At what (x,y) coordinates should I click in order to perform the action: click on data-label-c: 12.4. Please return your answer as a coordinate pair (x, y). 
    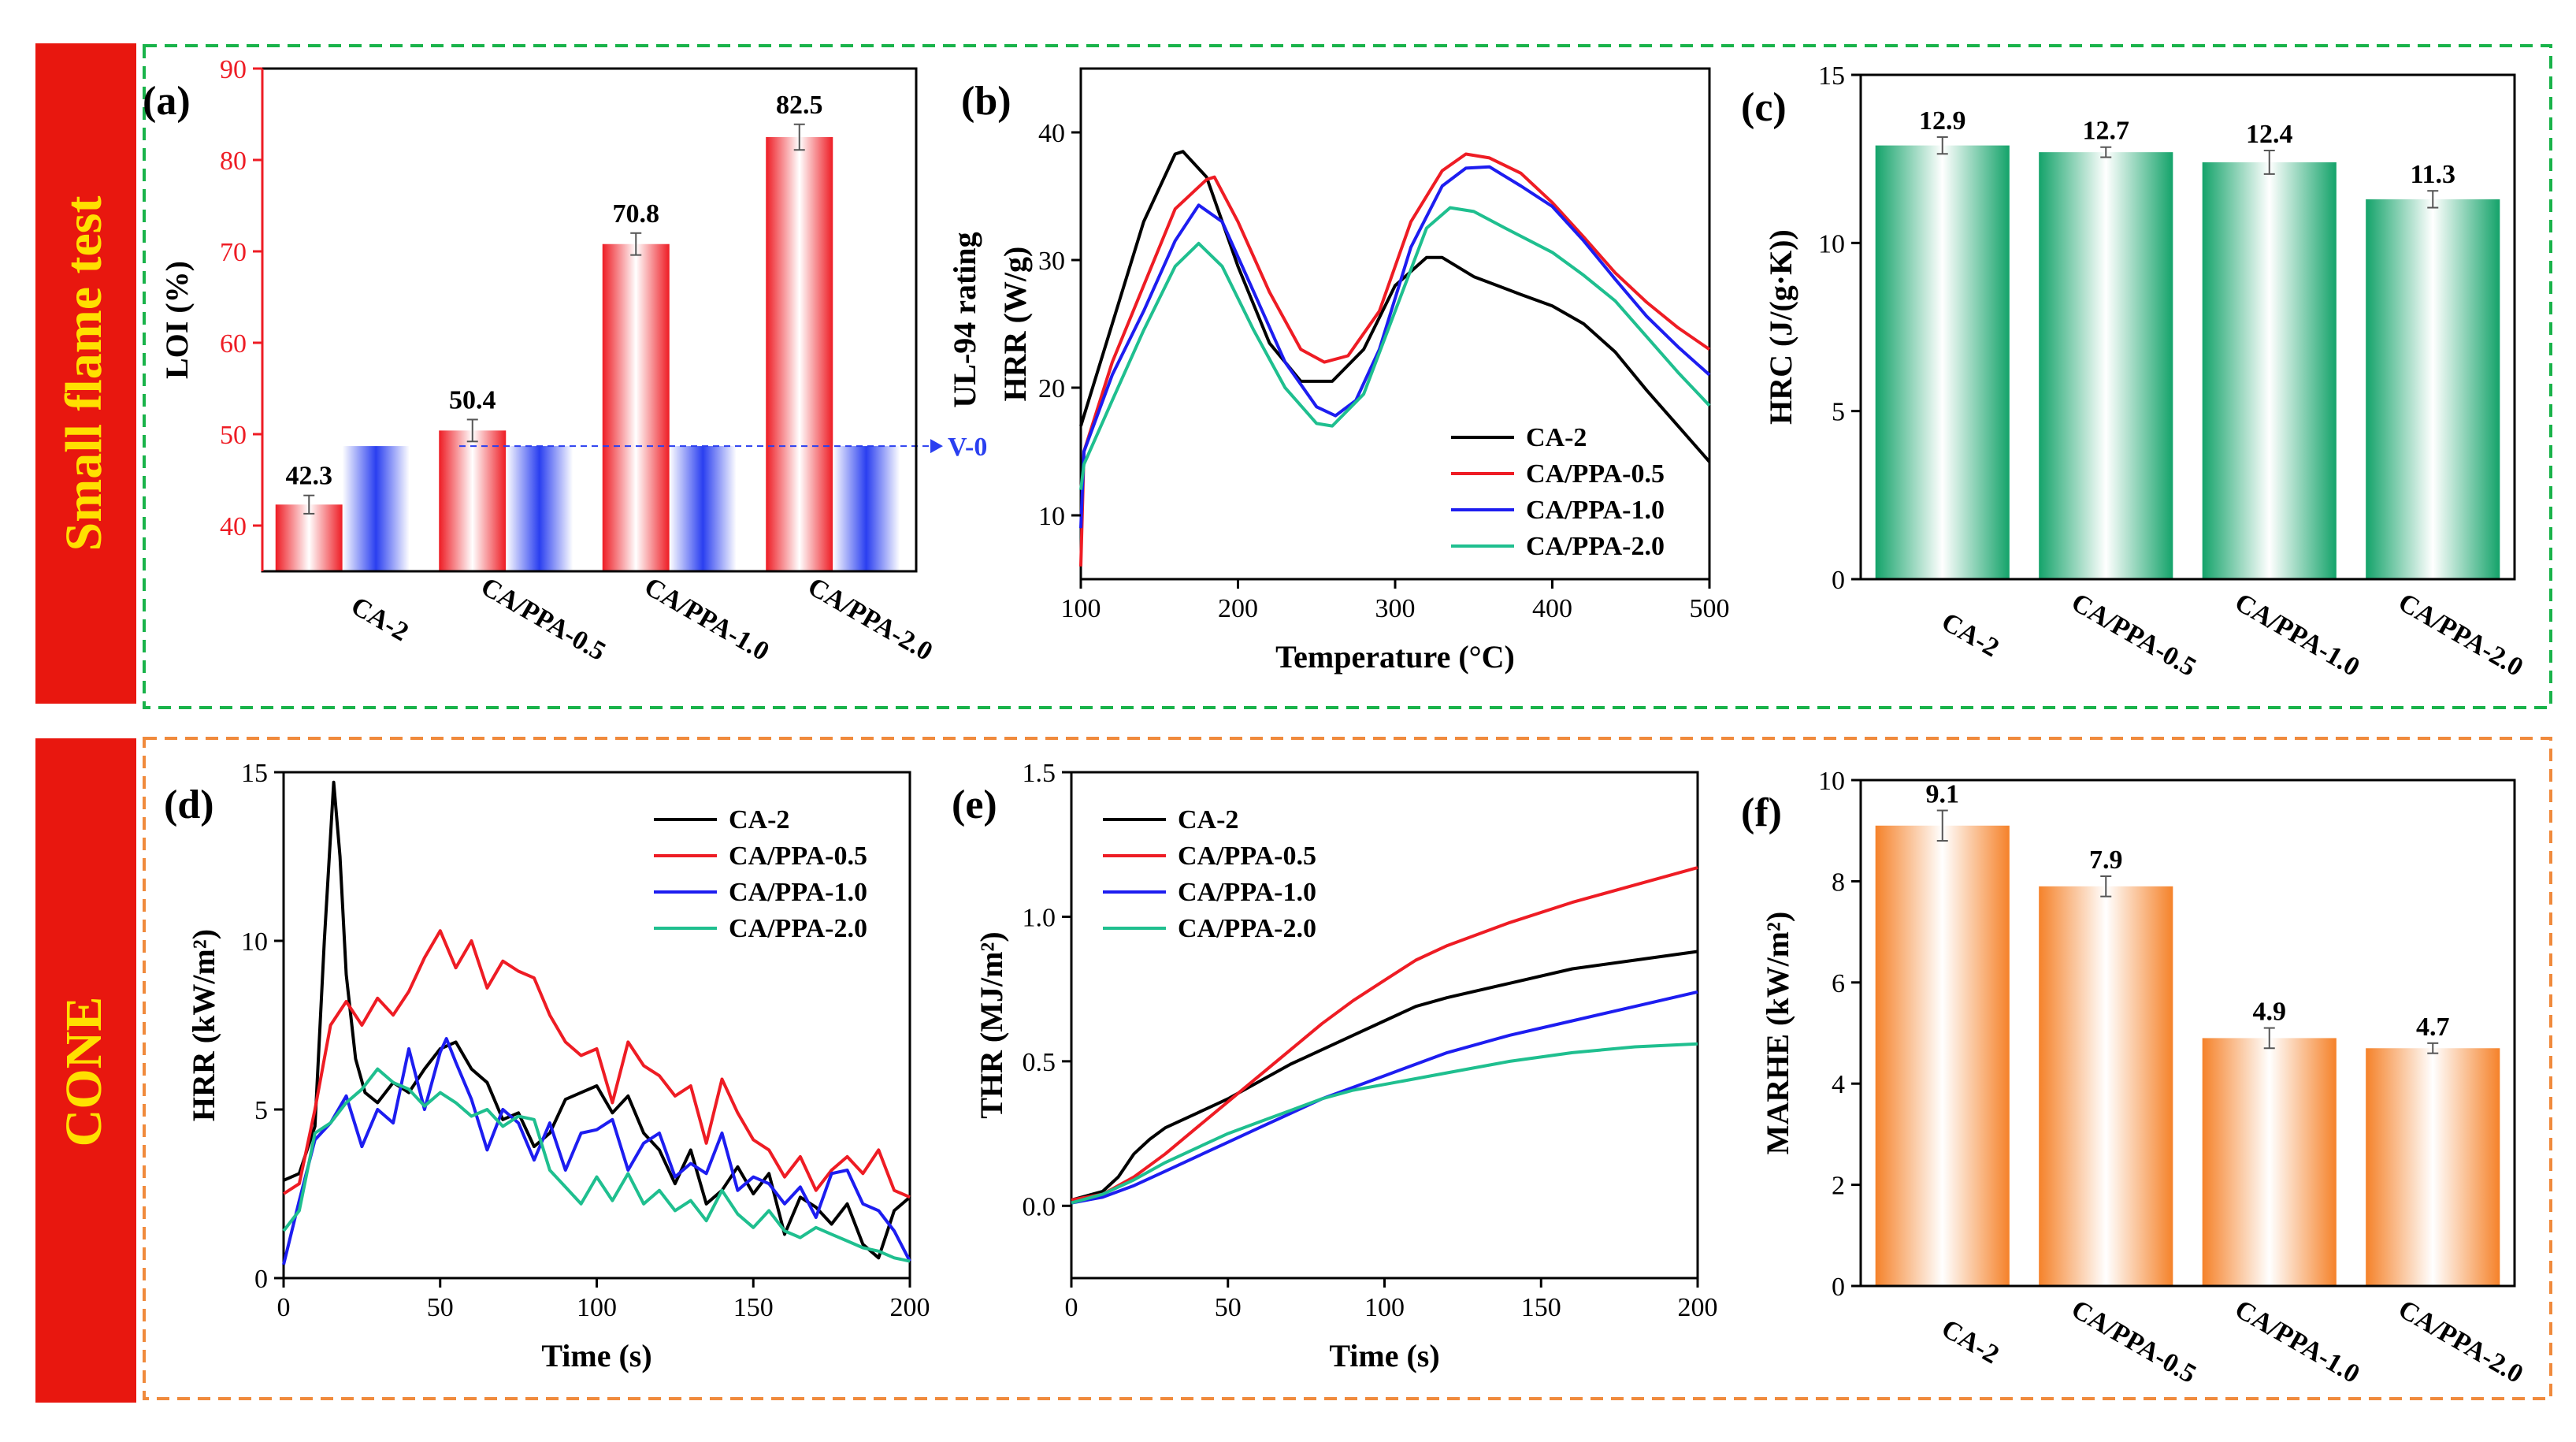
    Looking at the image, I should click on (2269, 135).